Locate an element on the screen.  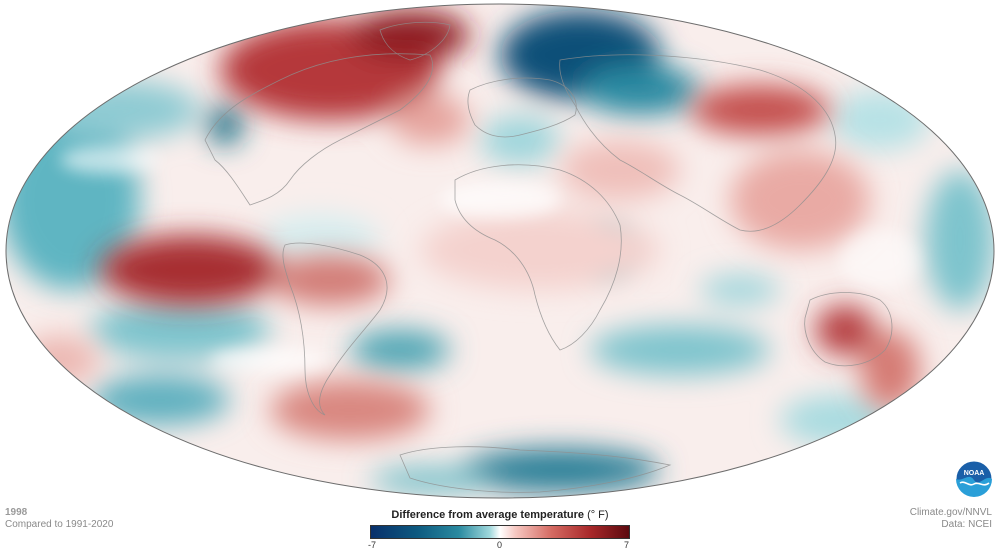
noaa-logo-svg: NOAA is located at coordinates (974, 479).